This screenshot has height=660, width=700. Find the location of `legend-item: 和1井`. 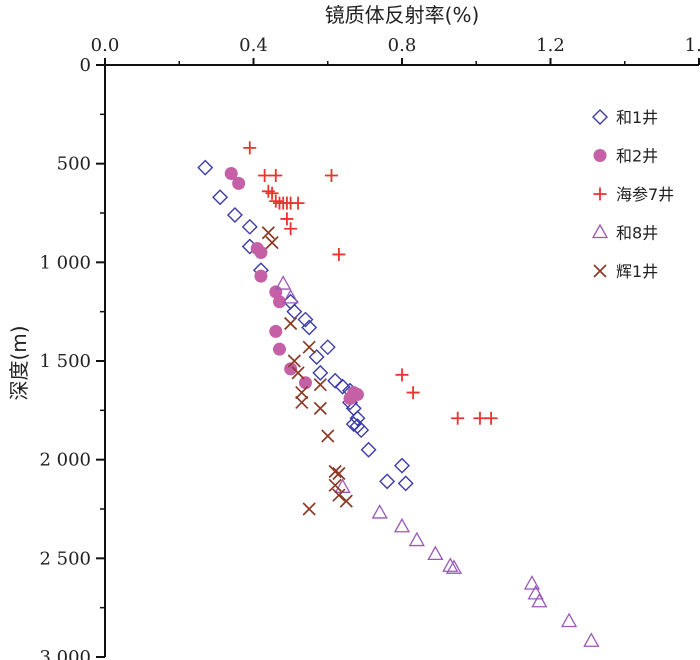

legend-item: 和1井 is located at coordinates (625, 117).